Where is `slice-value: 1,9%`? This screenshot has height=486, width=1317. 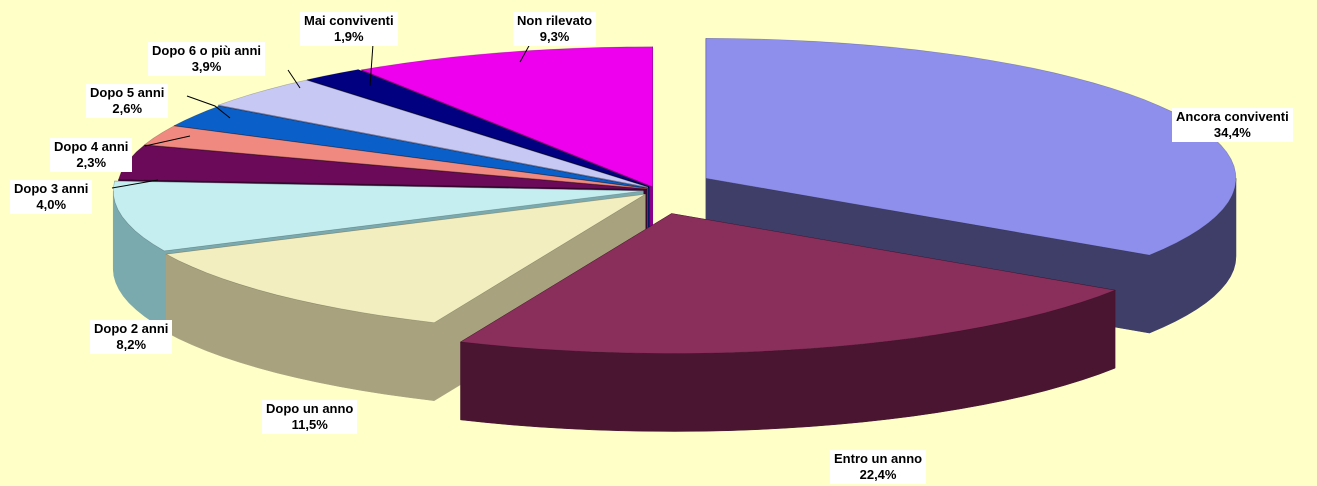 slice-value: 1,9% is located at coordinates (348, 36).